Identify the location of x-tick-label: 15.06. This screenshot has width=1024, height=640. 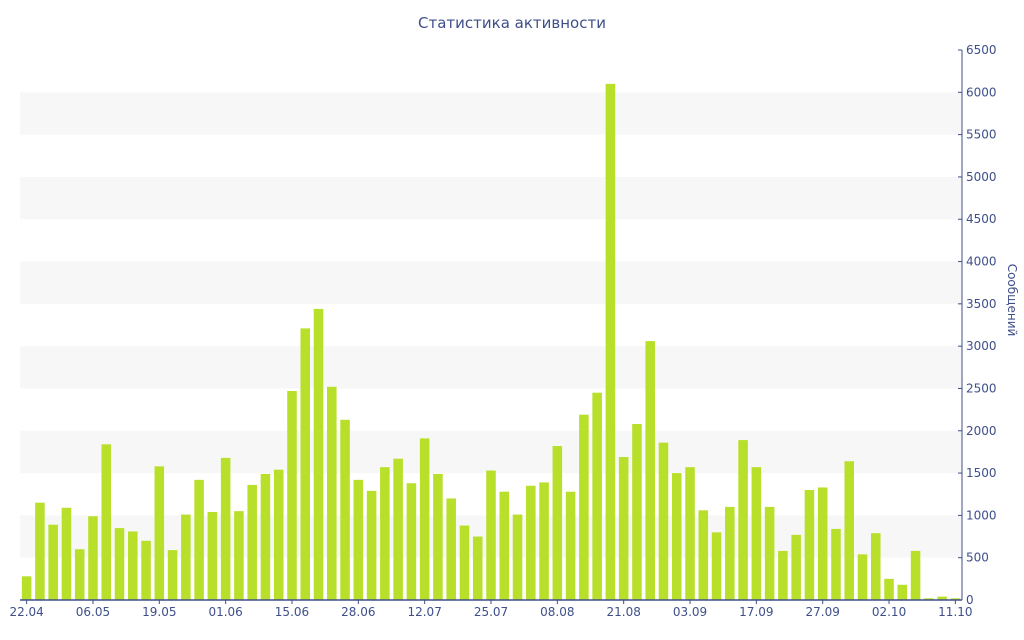
(292, 612).